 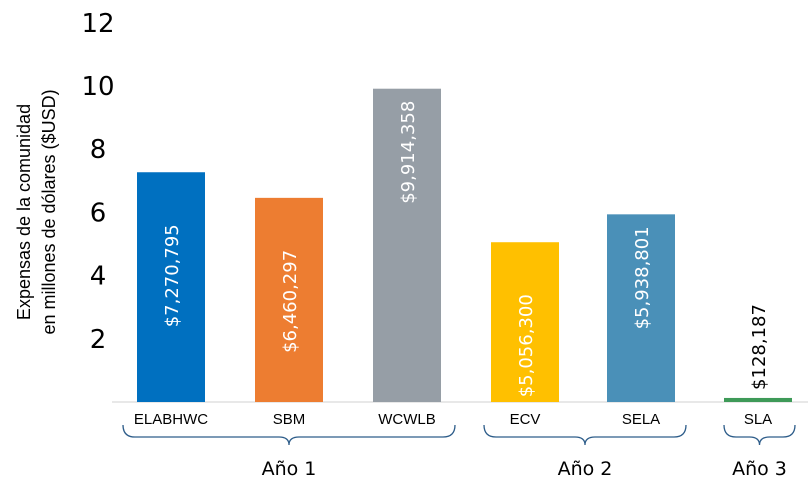 I want to click on bar-sbm, so click(x=289, y=299).